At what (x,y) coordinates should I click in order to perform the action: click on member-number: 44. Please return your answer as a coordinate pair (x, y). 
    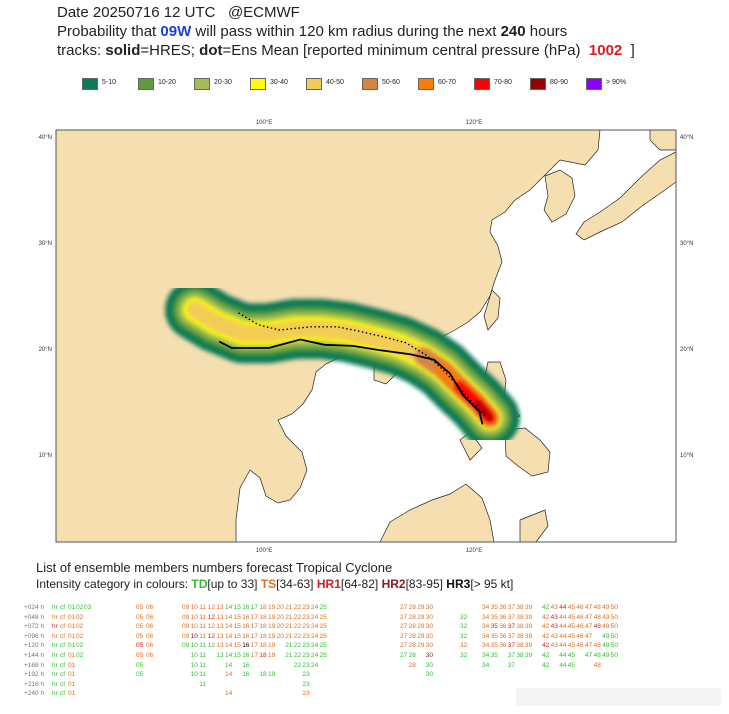
    Looking at the image, I should click on (563, 655).